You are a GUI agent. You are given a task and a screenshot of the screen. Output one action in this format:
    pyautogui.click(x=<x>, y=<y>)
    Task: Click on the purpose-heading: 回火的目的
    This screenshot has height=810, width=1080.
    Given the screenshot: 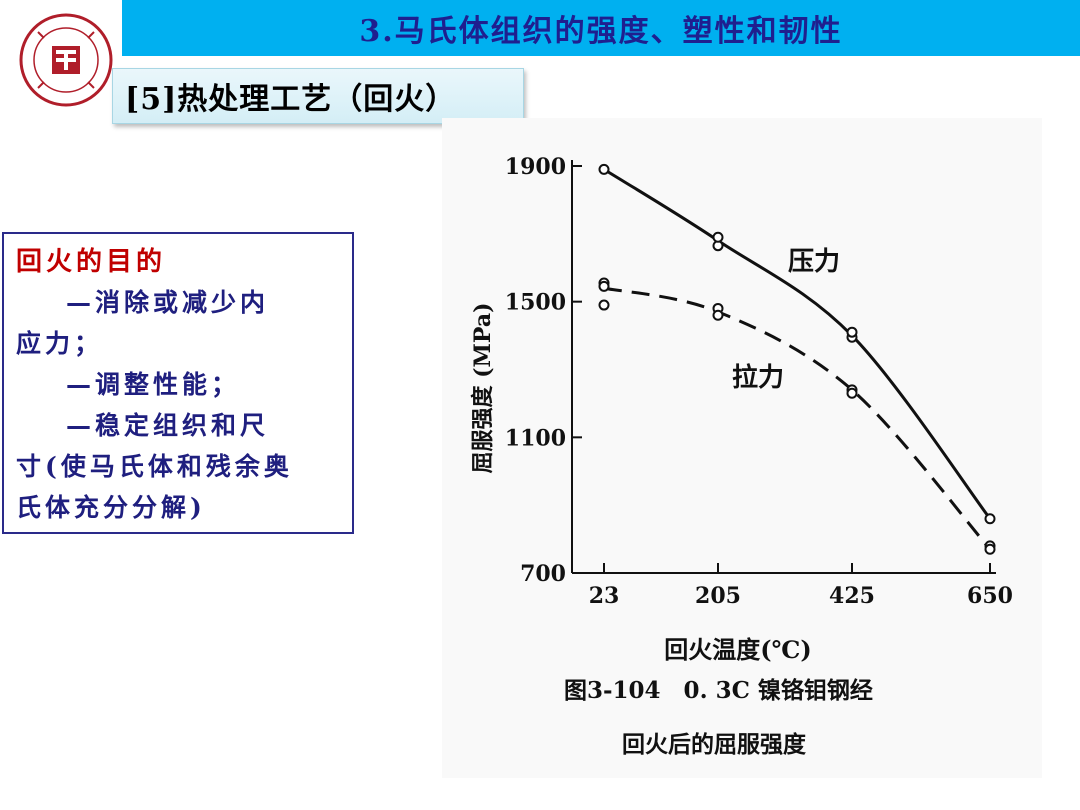 What is the action you would take?
    pyautogui.click(x=91, y=262)
    